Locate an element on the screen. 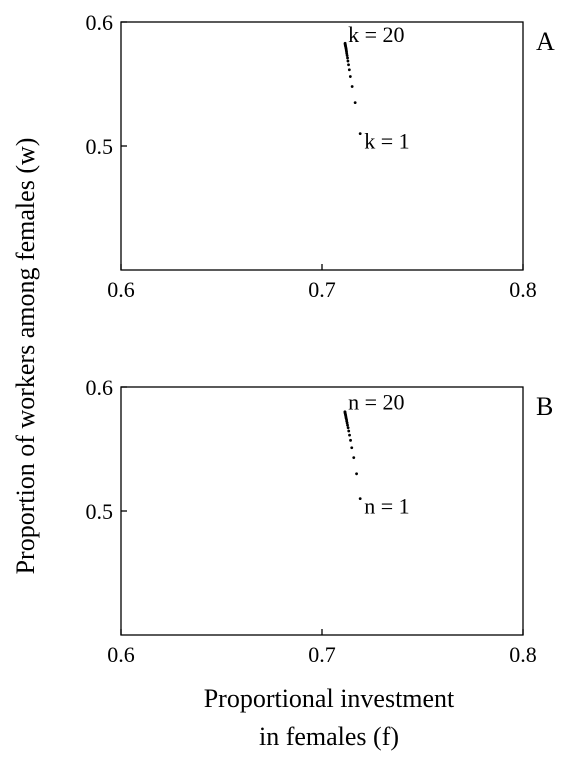 Image resolution: width=562 pixels, height=765 pixels. y-axis-label: Proportion of workers among females (w) is located at coordinates (25, 356).